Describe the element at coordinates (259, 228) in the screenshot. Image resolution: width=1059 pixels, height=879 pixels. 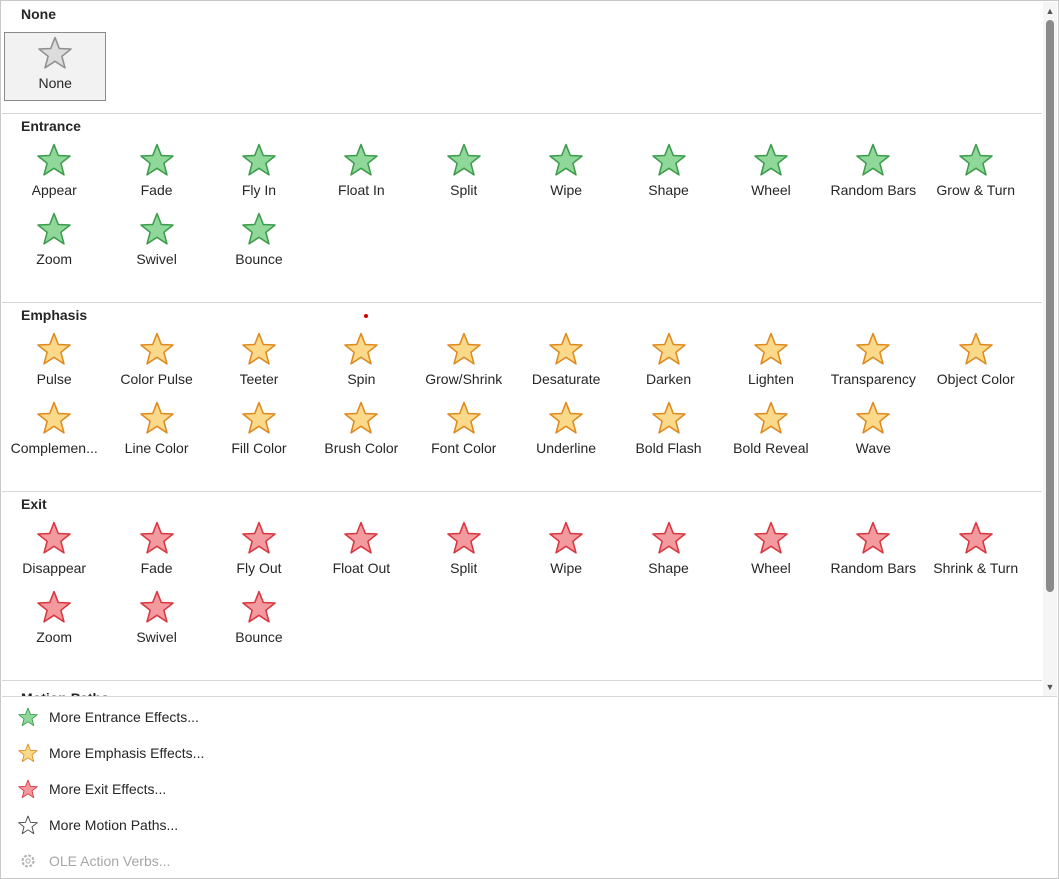
I see `bounce-entrance-icon` at that location.